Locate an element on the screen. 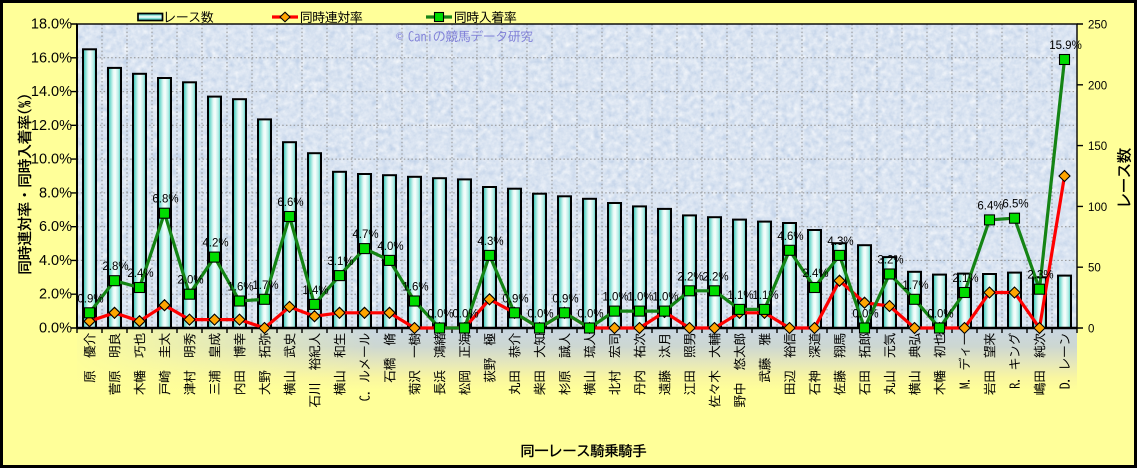 The image size is (1137, 468). svg-text: 4.2% is located at coordinates (215, 244).